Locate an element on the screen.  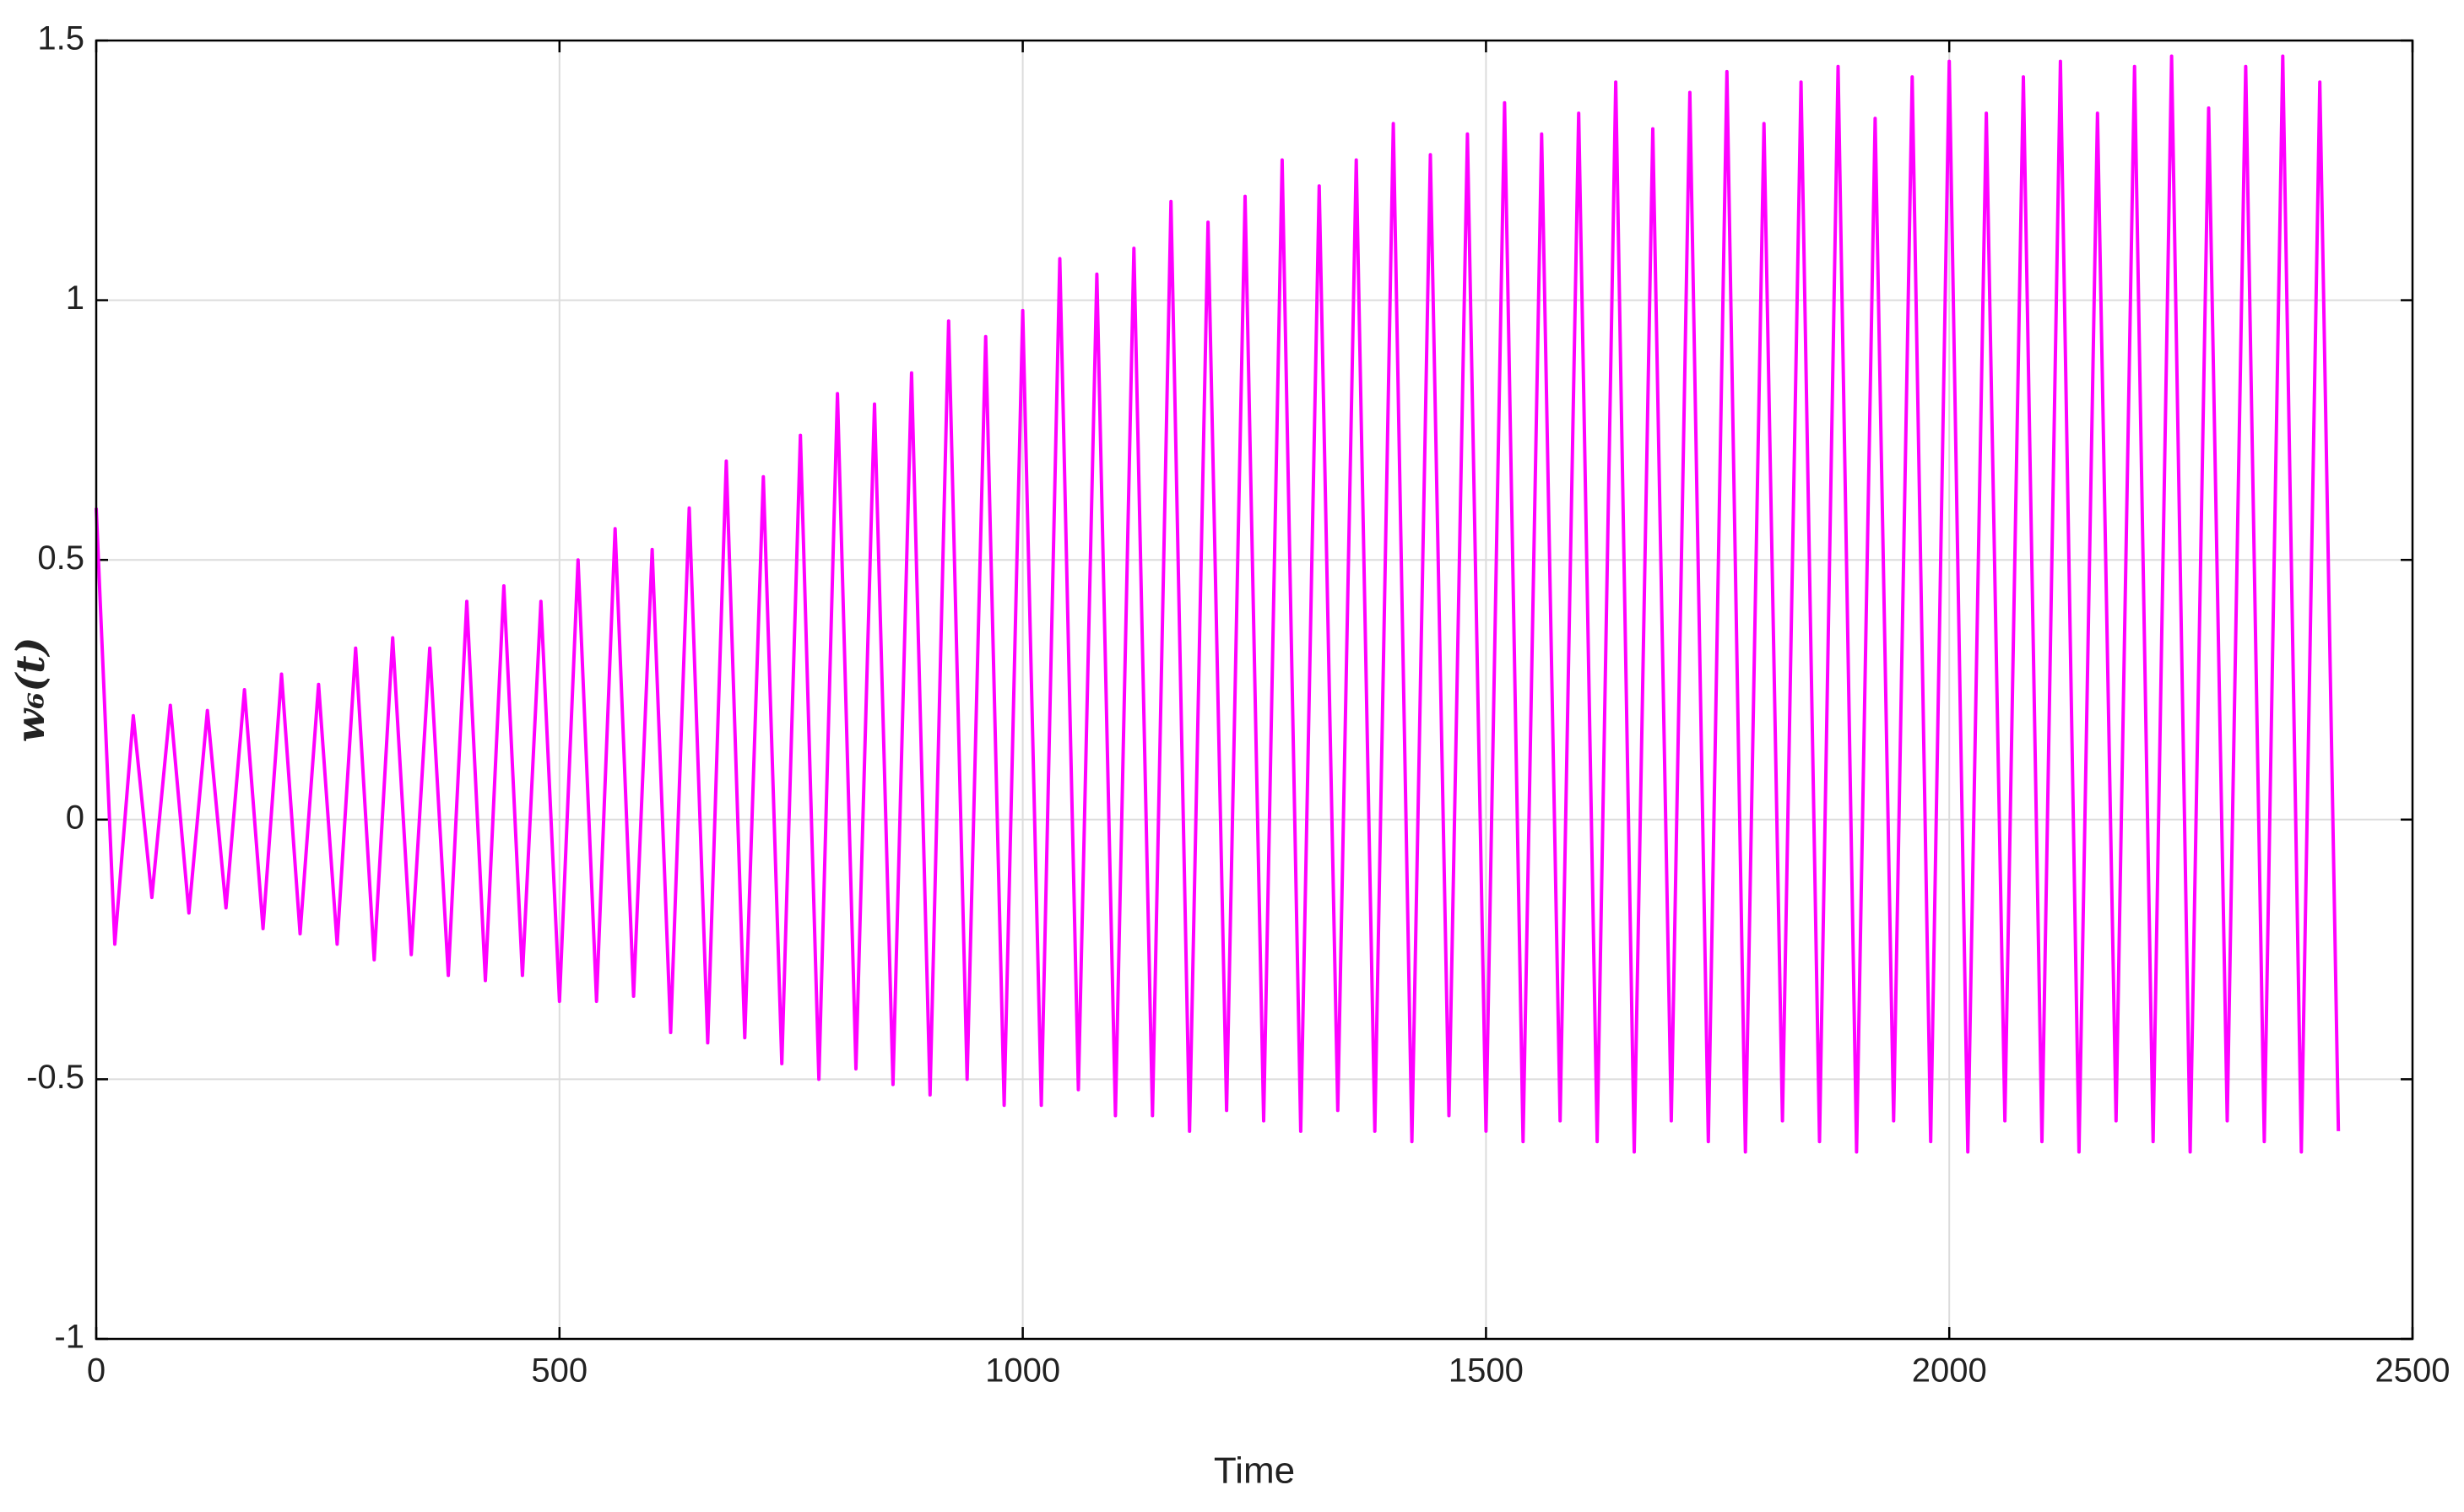
x-tick-label: 1500 is located at coordinates (1486, 1371).